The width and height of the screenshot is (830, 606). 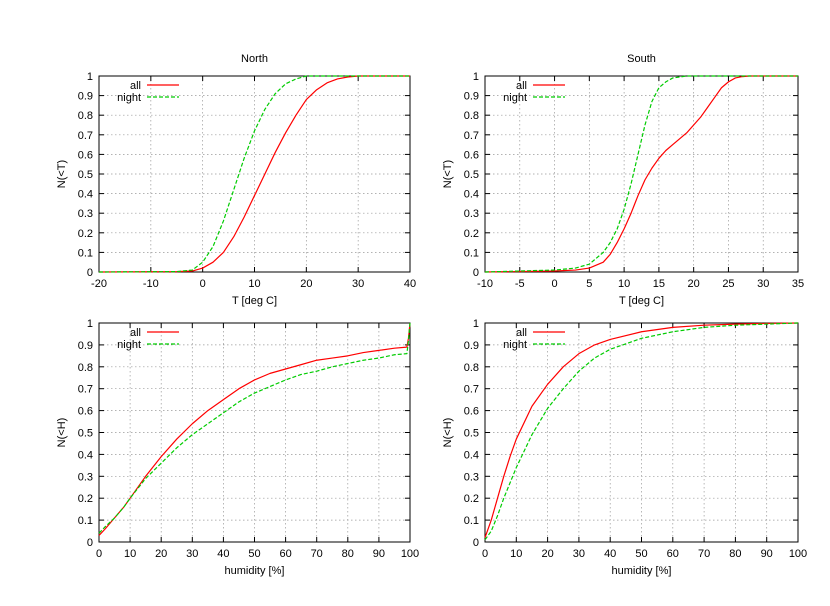 What do you see at coordinates (520, 284) in the screenshot?
I see `x-tick-label: -5` at bounding box center [520, 284].